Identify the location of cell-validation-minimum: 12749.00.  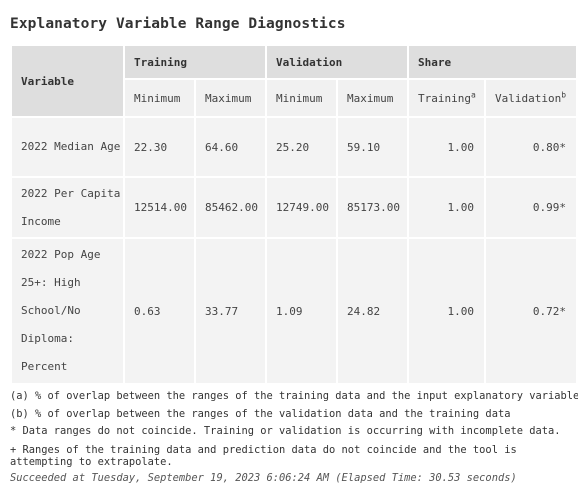
(302, 207).